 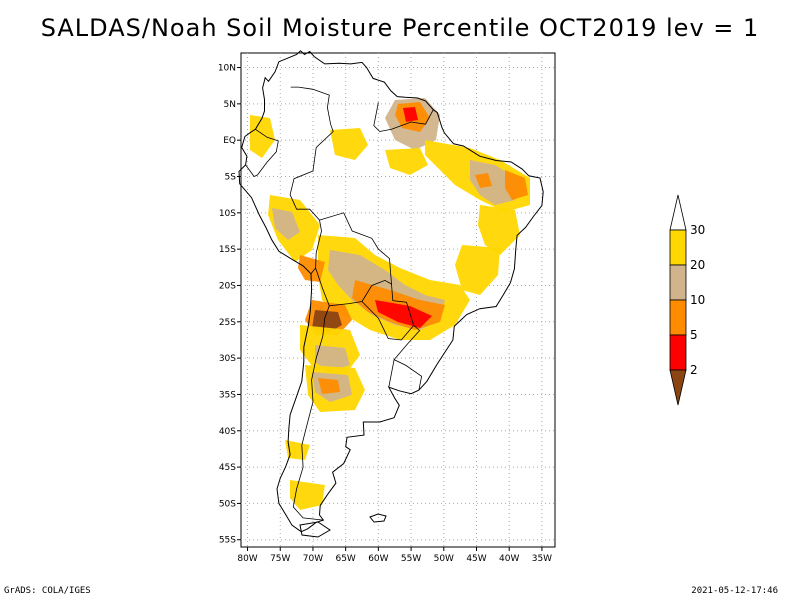 I want to click on lon-tick-label: 55W, so click(x=411, y=559).